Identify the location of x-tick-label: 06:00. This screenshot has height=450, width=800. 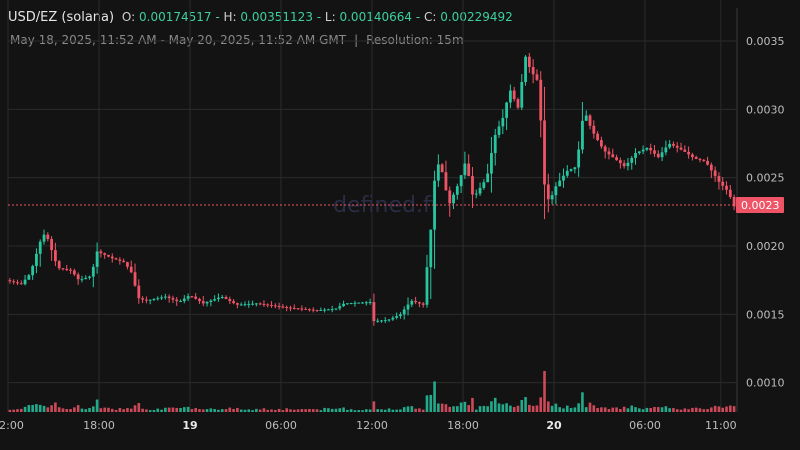
(645, 425).